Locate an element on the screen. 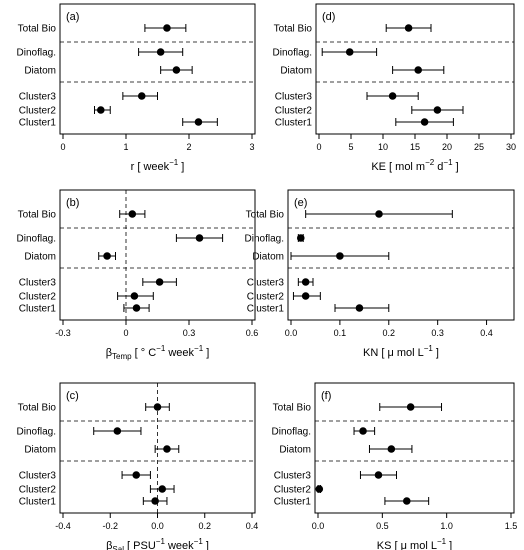  x-tick-label: 0.5 is located at coordinates (382, 526).